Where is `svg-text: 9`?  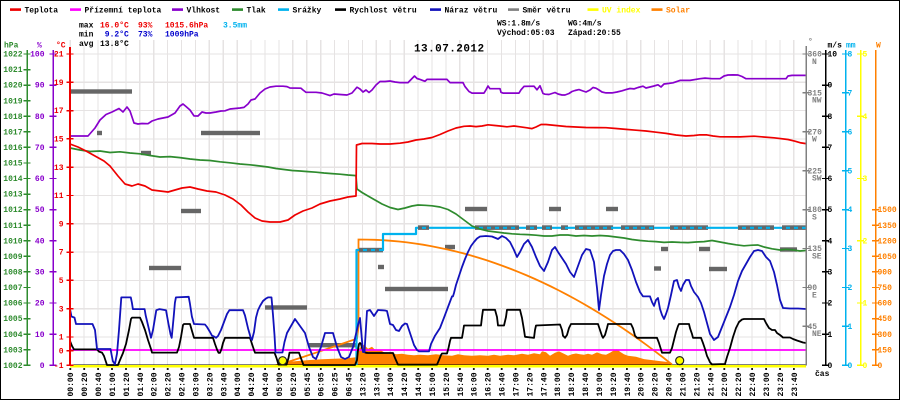 svg-text: 9 is located at coordinates (61, 224).